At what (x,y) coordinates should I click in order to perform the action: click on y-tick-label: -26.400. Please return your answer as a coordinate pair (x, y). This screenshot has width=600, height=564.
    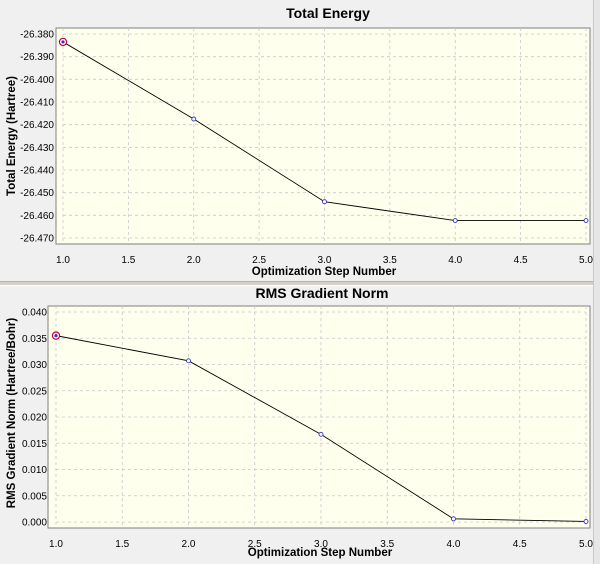
    Looking at the image, I should click on (37, 80).